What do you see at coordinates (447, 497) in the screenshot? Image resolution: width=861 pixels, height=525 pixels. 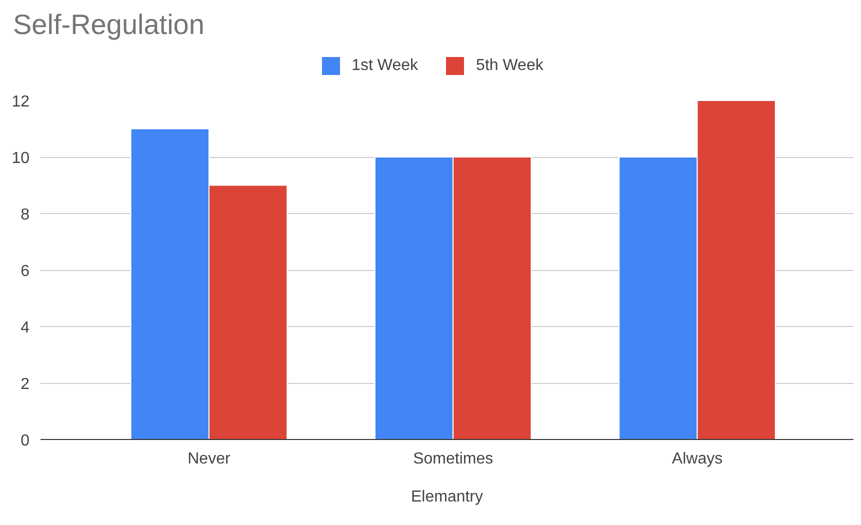 I see `x-axis-title: Elemantry` at bounding box center [447, 497].